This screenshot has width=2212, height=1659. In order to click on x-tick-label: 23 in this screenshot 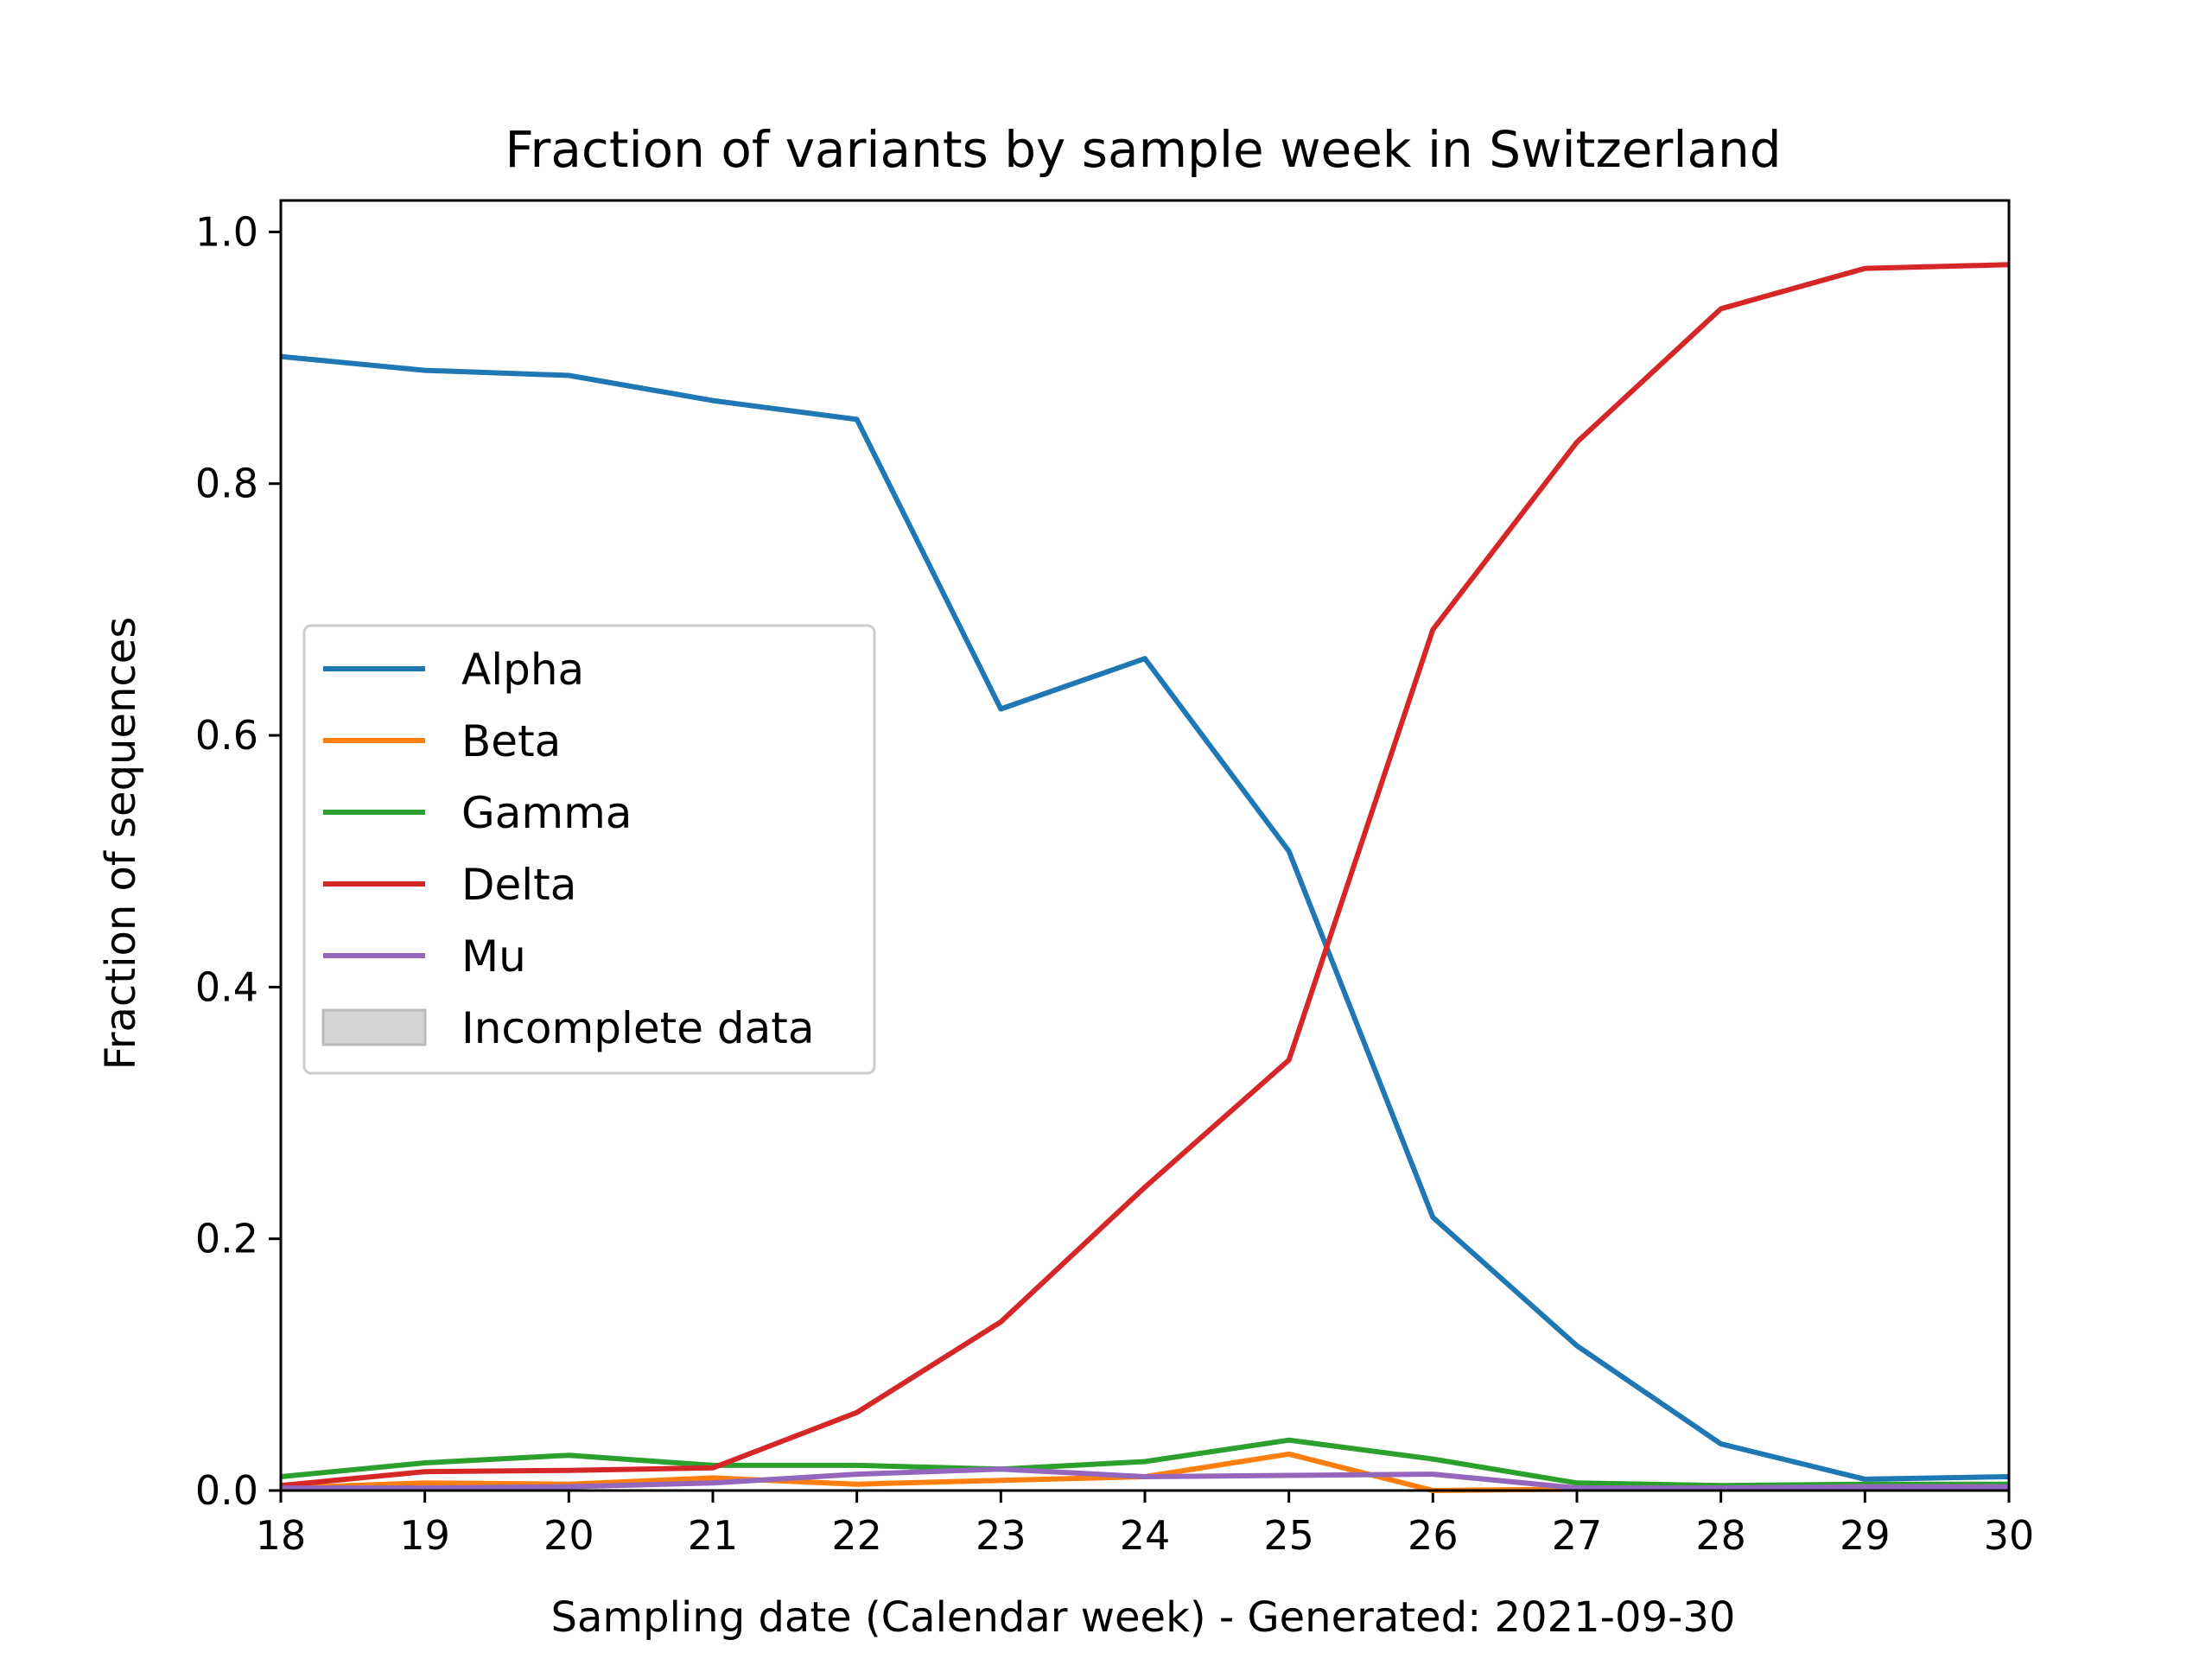, I will do `click(1001, 1535)`.